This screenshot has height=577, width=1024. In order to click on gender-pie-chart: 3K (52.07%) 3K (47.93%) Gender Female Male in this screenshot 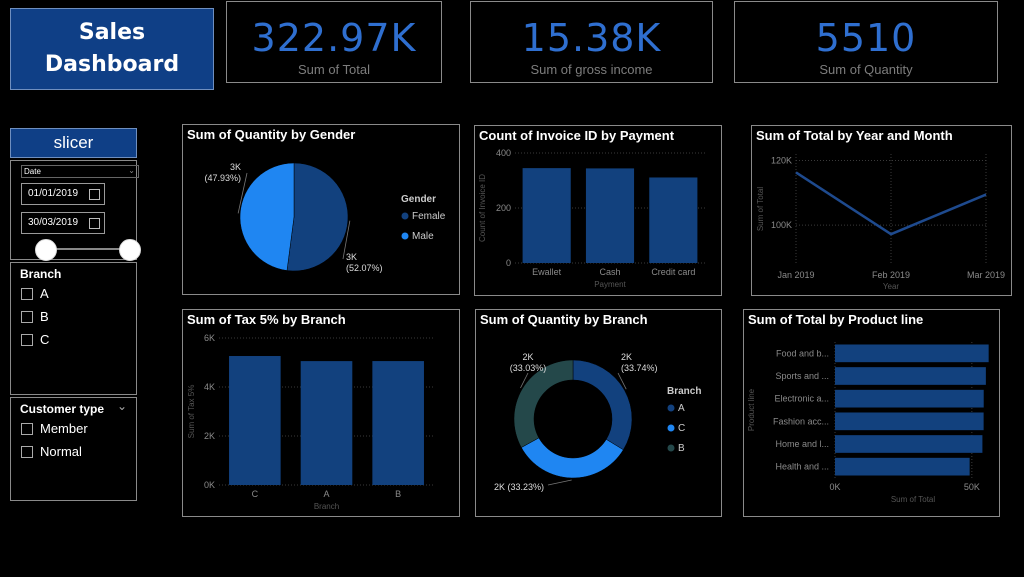, I will do `click(321, 209)`.